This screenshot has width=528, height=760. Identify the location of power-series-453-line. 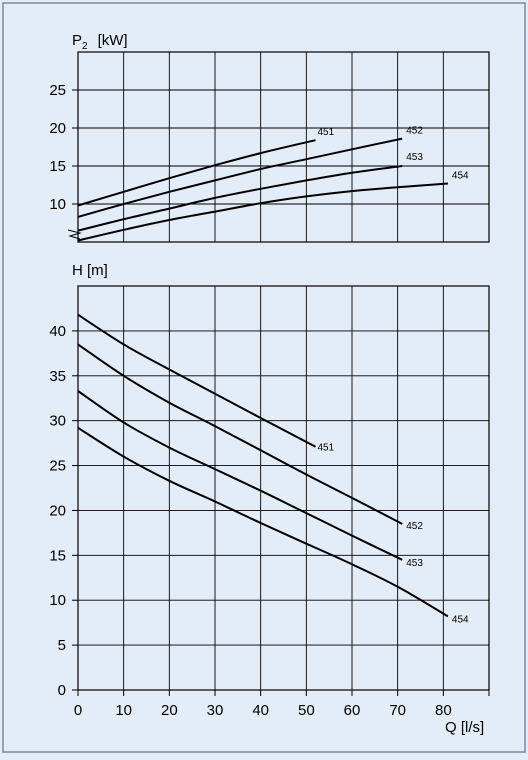
(240, 198).